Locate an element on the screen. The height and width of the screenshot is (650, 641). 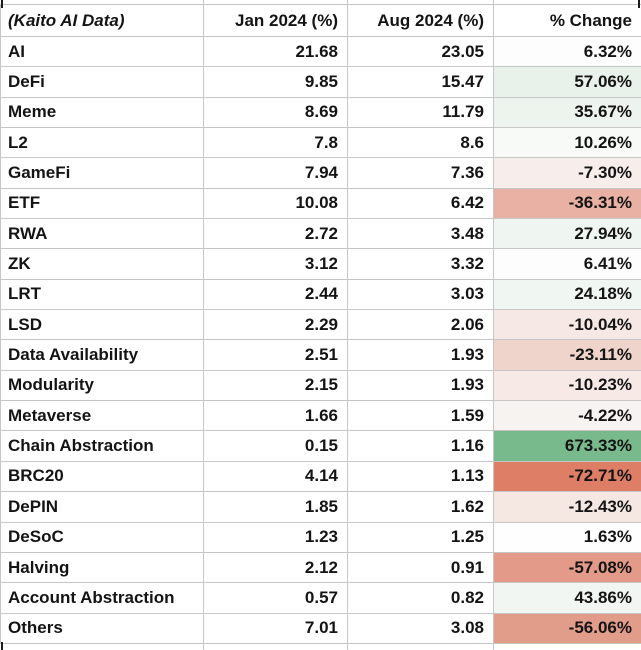
change-value-cell: 673.33% is located at coordinates (567, 446).